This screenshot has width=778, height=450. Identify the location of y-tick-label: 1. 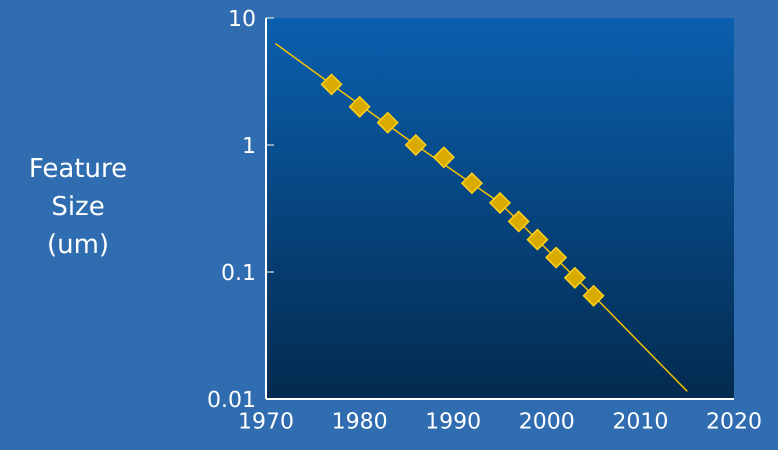
(249, 146).